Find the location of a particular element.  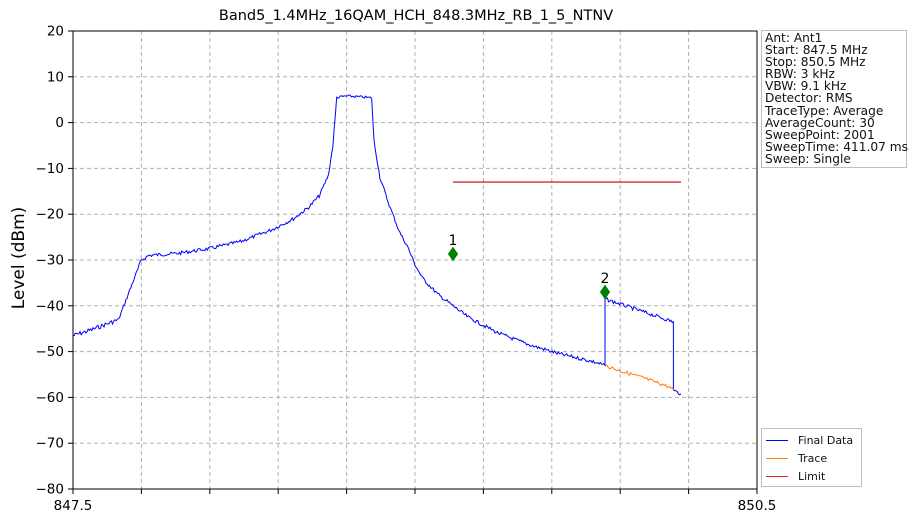

y-axis-ticks: 20 10 0 −10 −20 −30 −40 −50 −60 −70 −80 is located at coordinates (54, 261).